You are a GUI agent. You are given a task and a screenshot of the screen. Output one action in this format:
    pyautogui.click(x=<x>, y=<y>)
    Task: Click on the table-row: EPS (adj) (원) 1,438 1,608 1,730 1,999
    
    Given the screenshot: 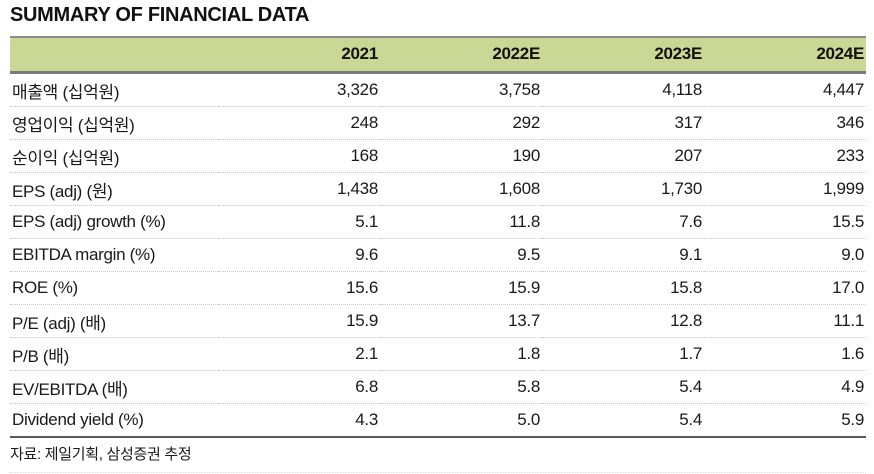 What is the action you would take?
    pyautogui.click(x=438, y=189)
    